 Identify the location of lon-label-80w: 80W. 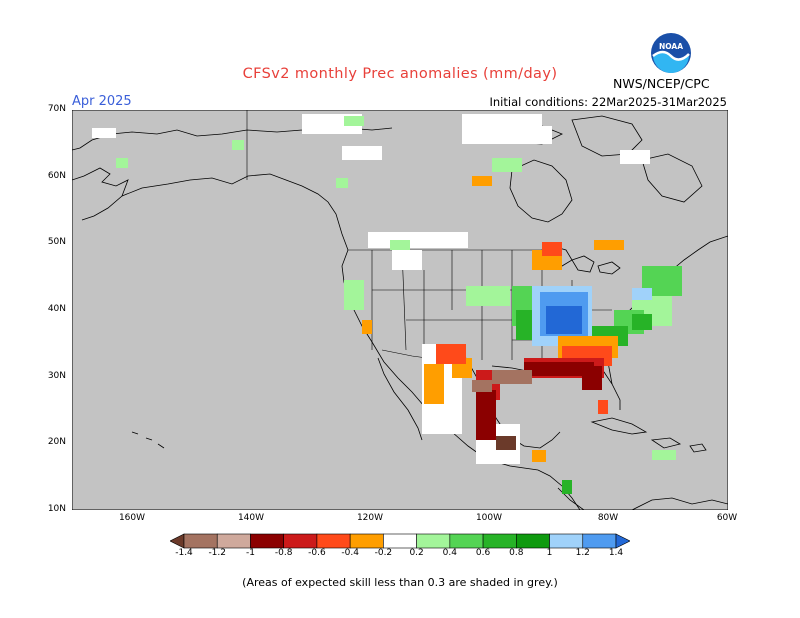
(608, 518).